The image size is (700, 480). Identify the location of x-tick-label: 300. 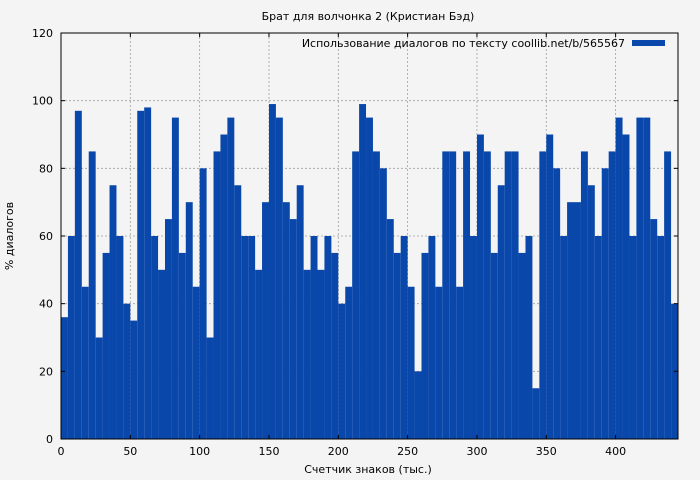
(476, 451).